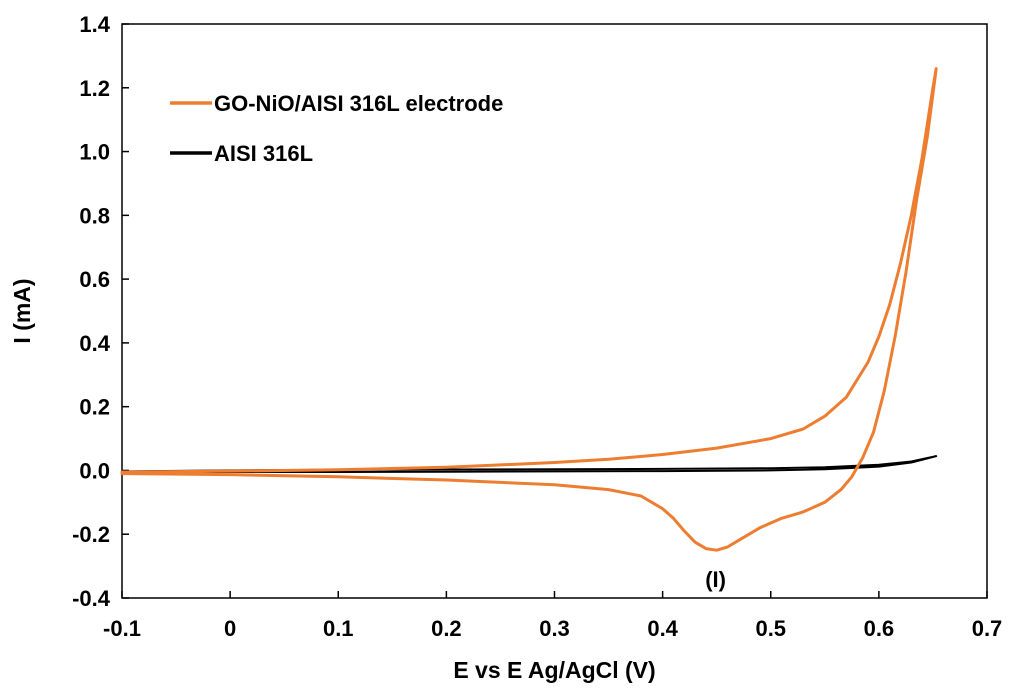  I want to click on series-line-aisi-316l, so click(529, 464).